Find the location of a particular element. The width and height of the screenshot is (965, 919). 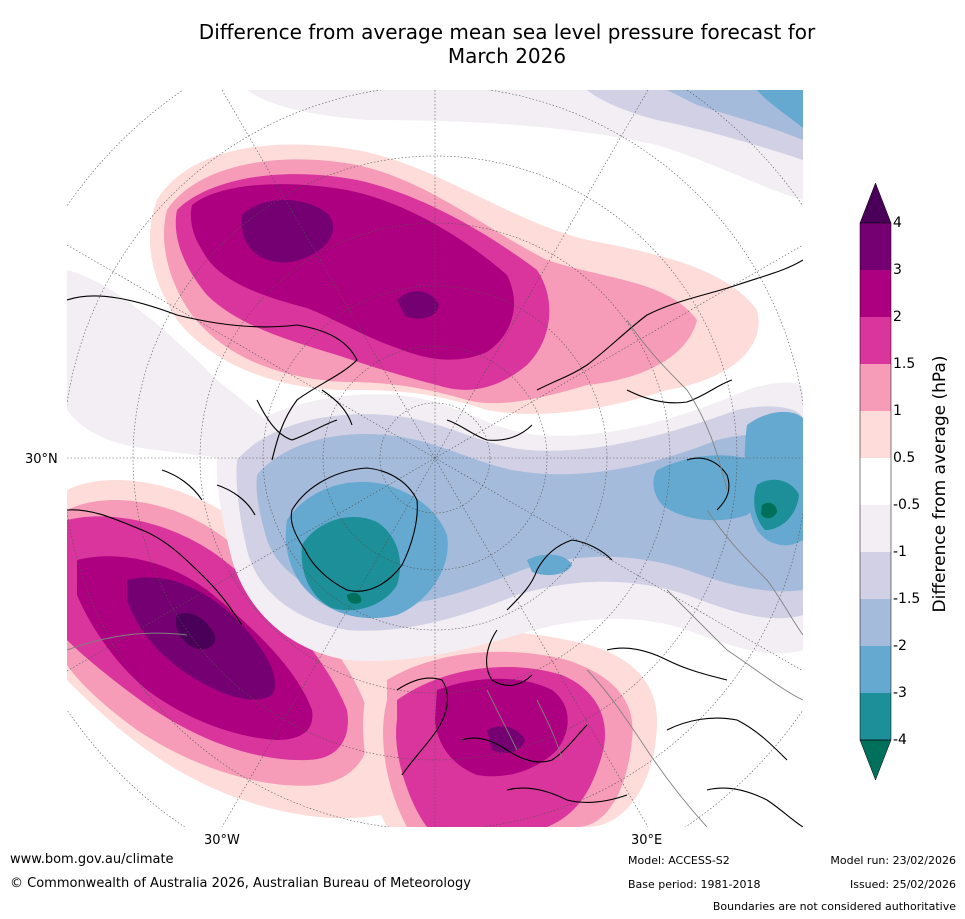

lon-label-30w: 30°W is located at coordinates (222, 840).